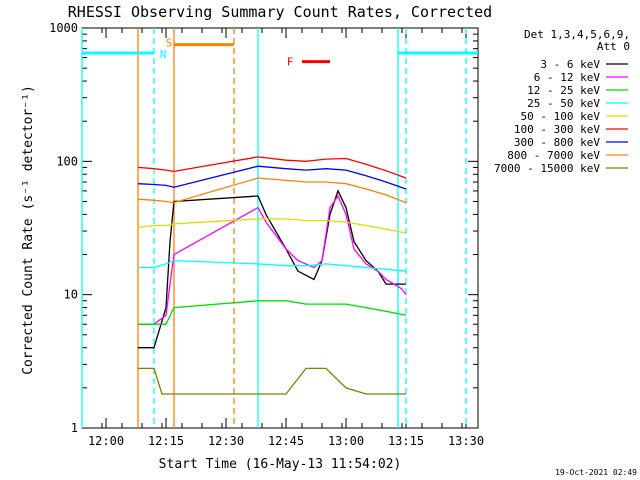 Image resolution: width=640 pixels, height=480 pixels. What do you see at coordinates (563, 90) in the screenshot?
I see `legend-label: 12 - 25 keV` at bounding box center [563, 90].